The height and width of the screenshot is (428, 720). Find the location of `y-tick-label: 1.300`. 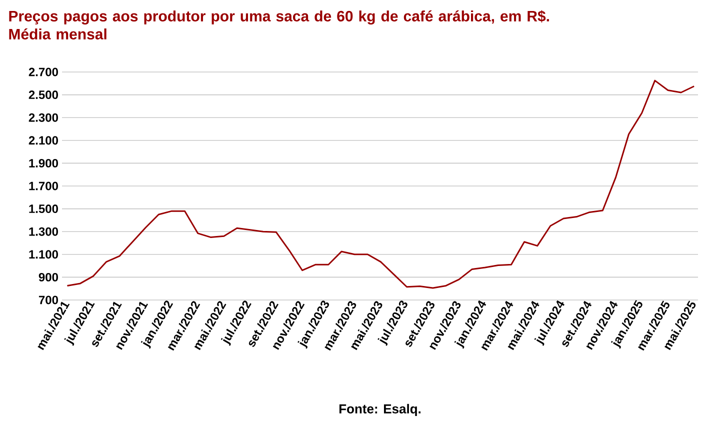

y-tick-label: 1.300 is located at coordinates (43, 231).